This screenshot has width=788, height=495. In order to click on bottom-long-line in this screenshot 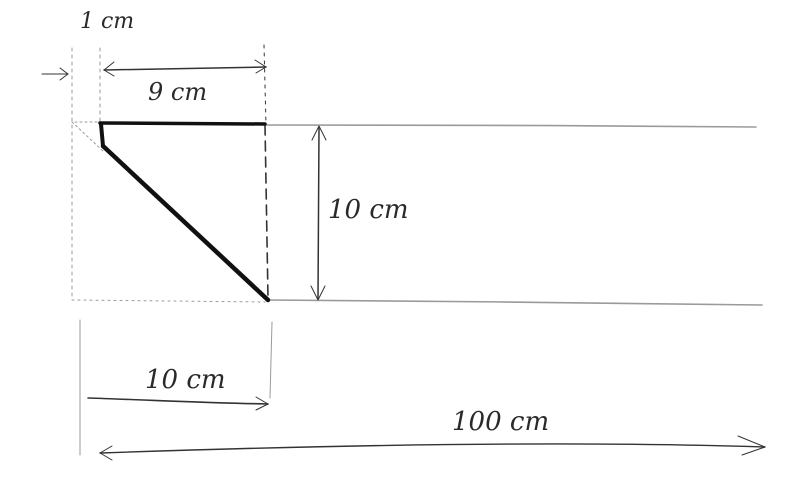, I will do `click(515, 302)`.